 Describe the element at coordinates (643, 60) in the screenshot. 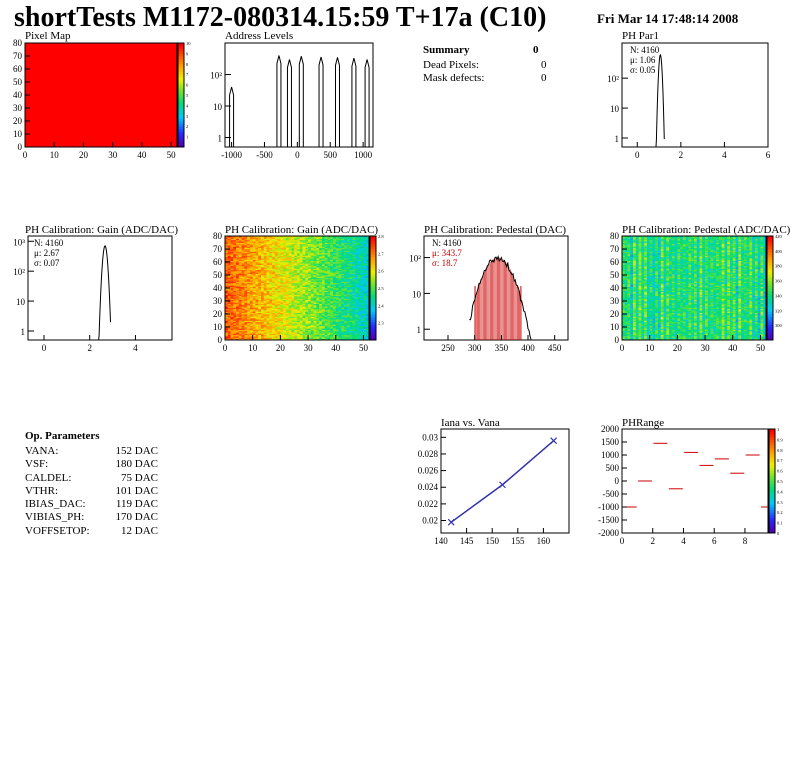

I see `stats-label: μ: 1.06` at that location.